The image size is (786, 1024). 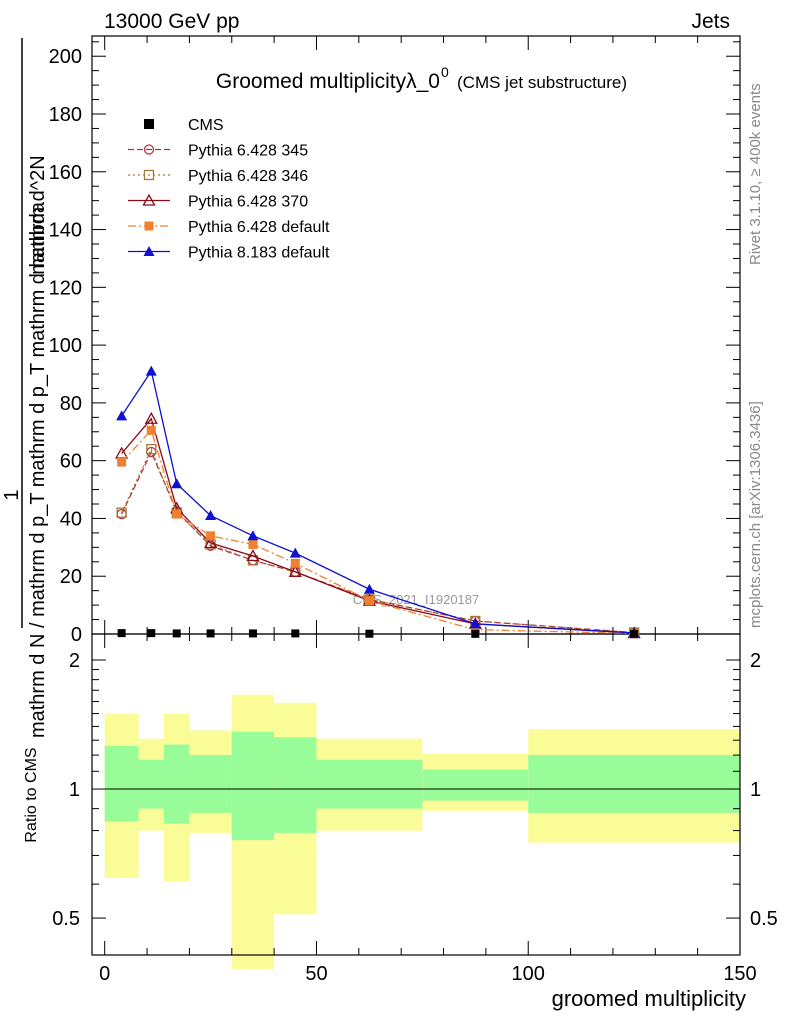 I want to click on y-tick-label-140: 140, so click(x=65, y=231).